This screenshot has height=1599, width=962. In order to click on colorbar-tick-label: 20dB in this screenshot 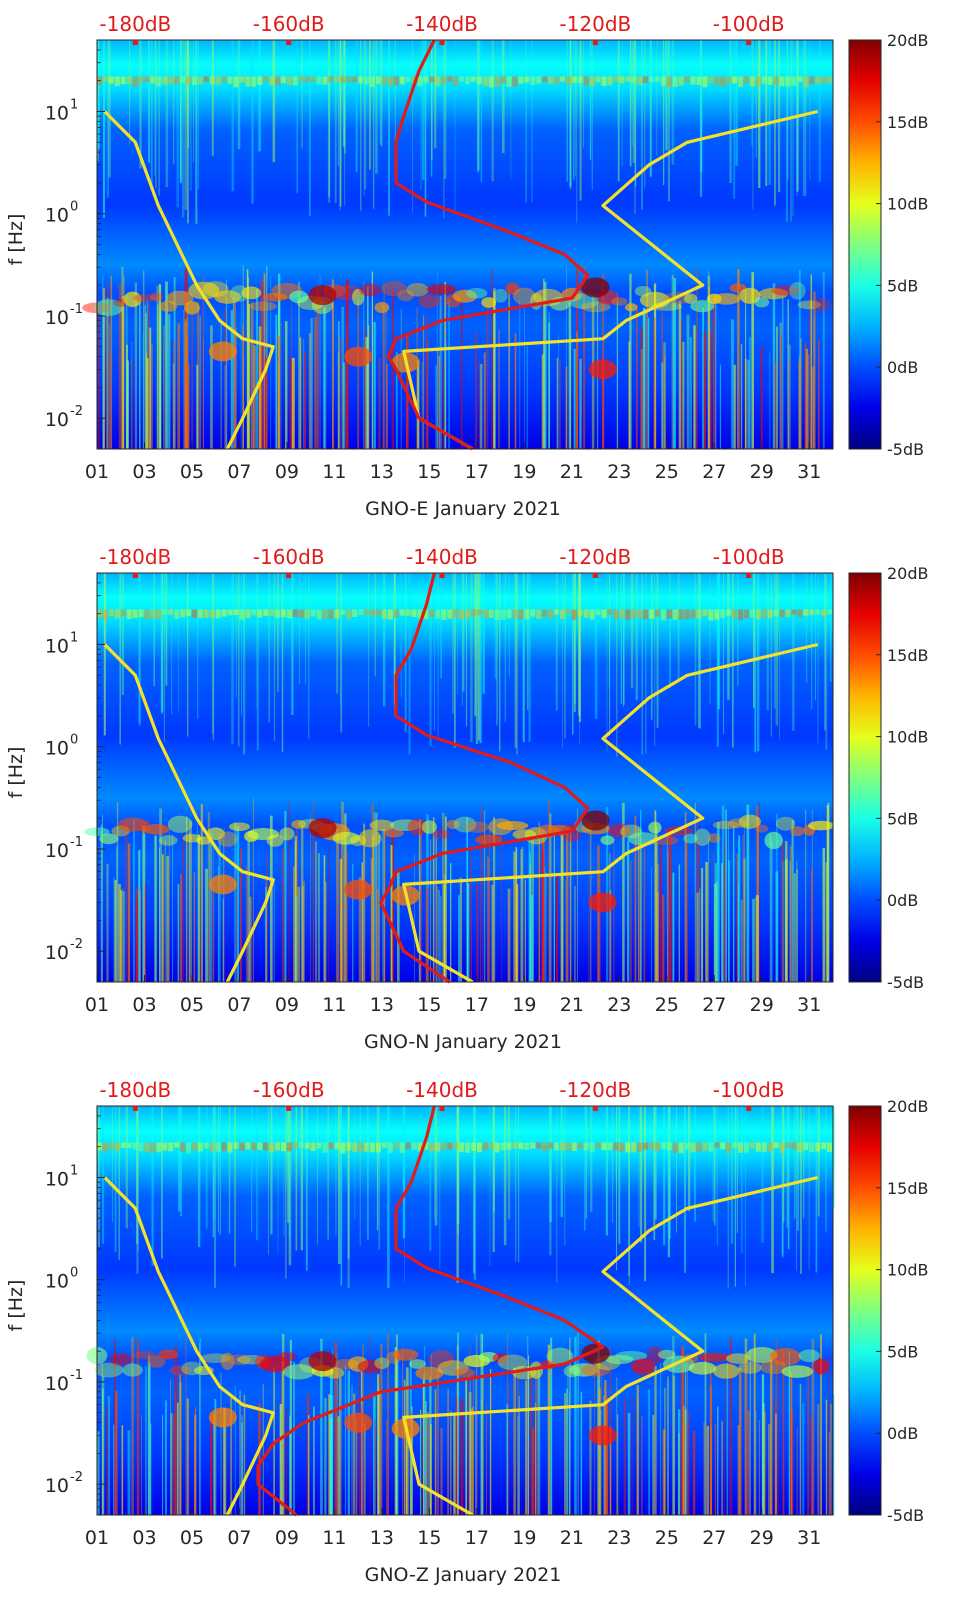, I will do `click(908, 1106)`.